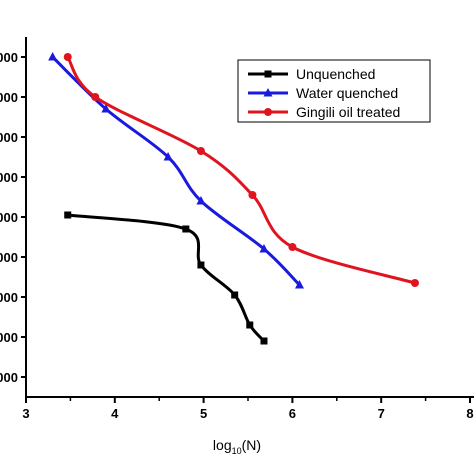  Describe the element at coordinates (469, 413) in the screenshot. I see `x-tick-label: 8` at that location.